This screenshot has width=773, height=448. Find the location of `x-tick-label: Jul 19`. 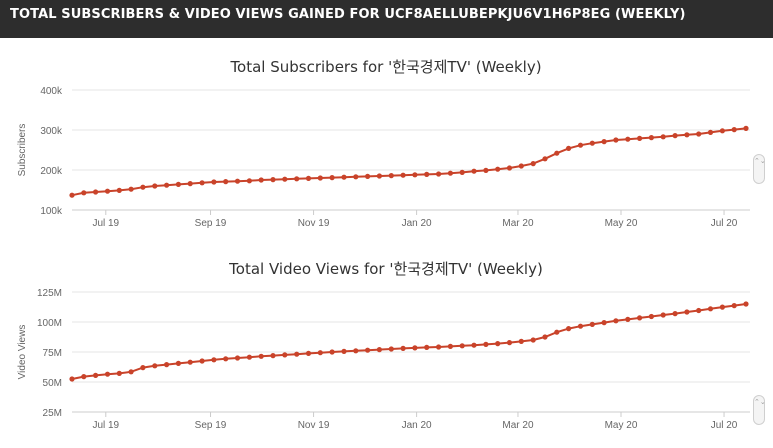

x-tick-label: Jul 19 is located at coordinates (105, 223).